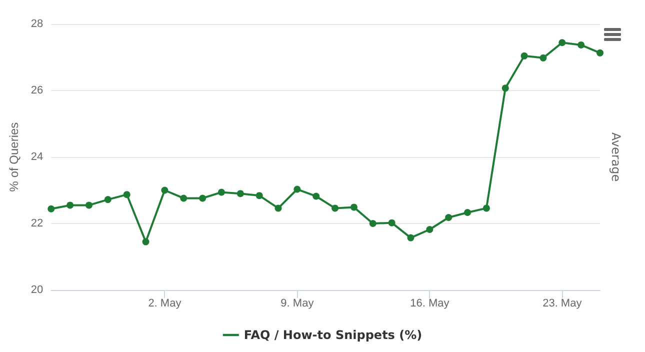  I want to click on legend-label: FAQ / How-to Snippets (%), so click(333, 335).